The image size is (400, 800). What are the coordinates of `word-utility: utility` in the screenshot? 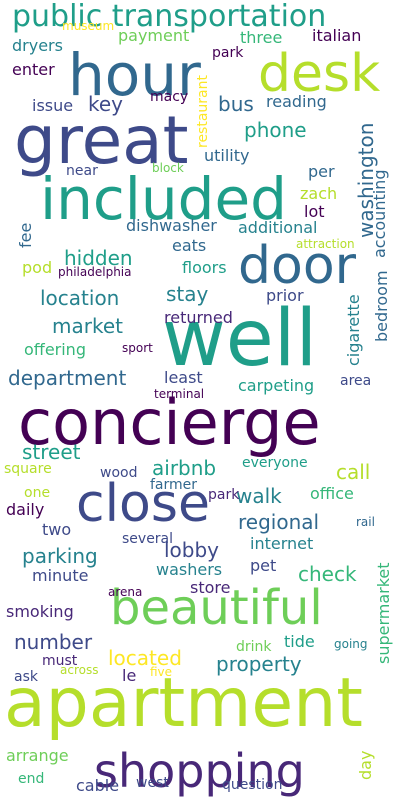 It's located at (227, 155).